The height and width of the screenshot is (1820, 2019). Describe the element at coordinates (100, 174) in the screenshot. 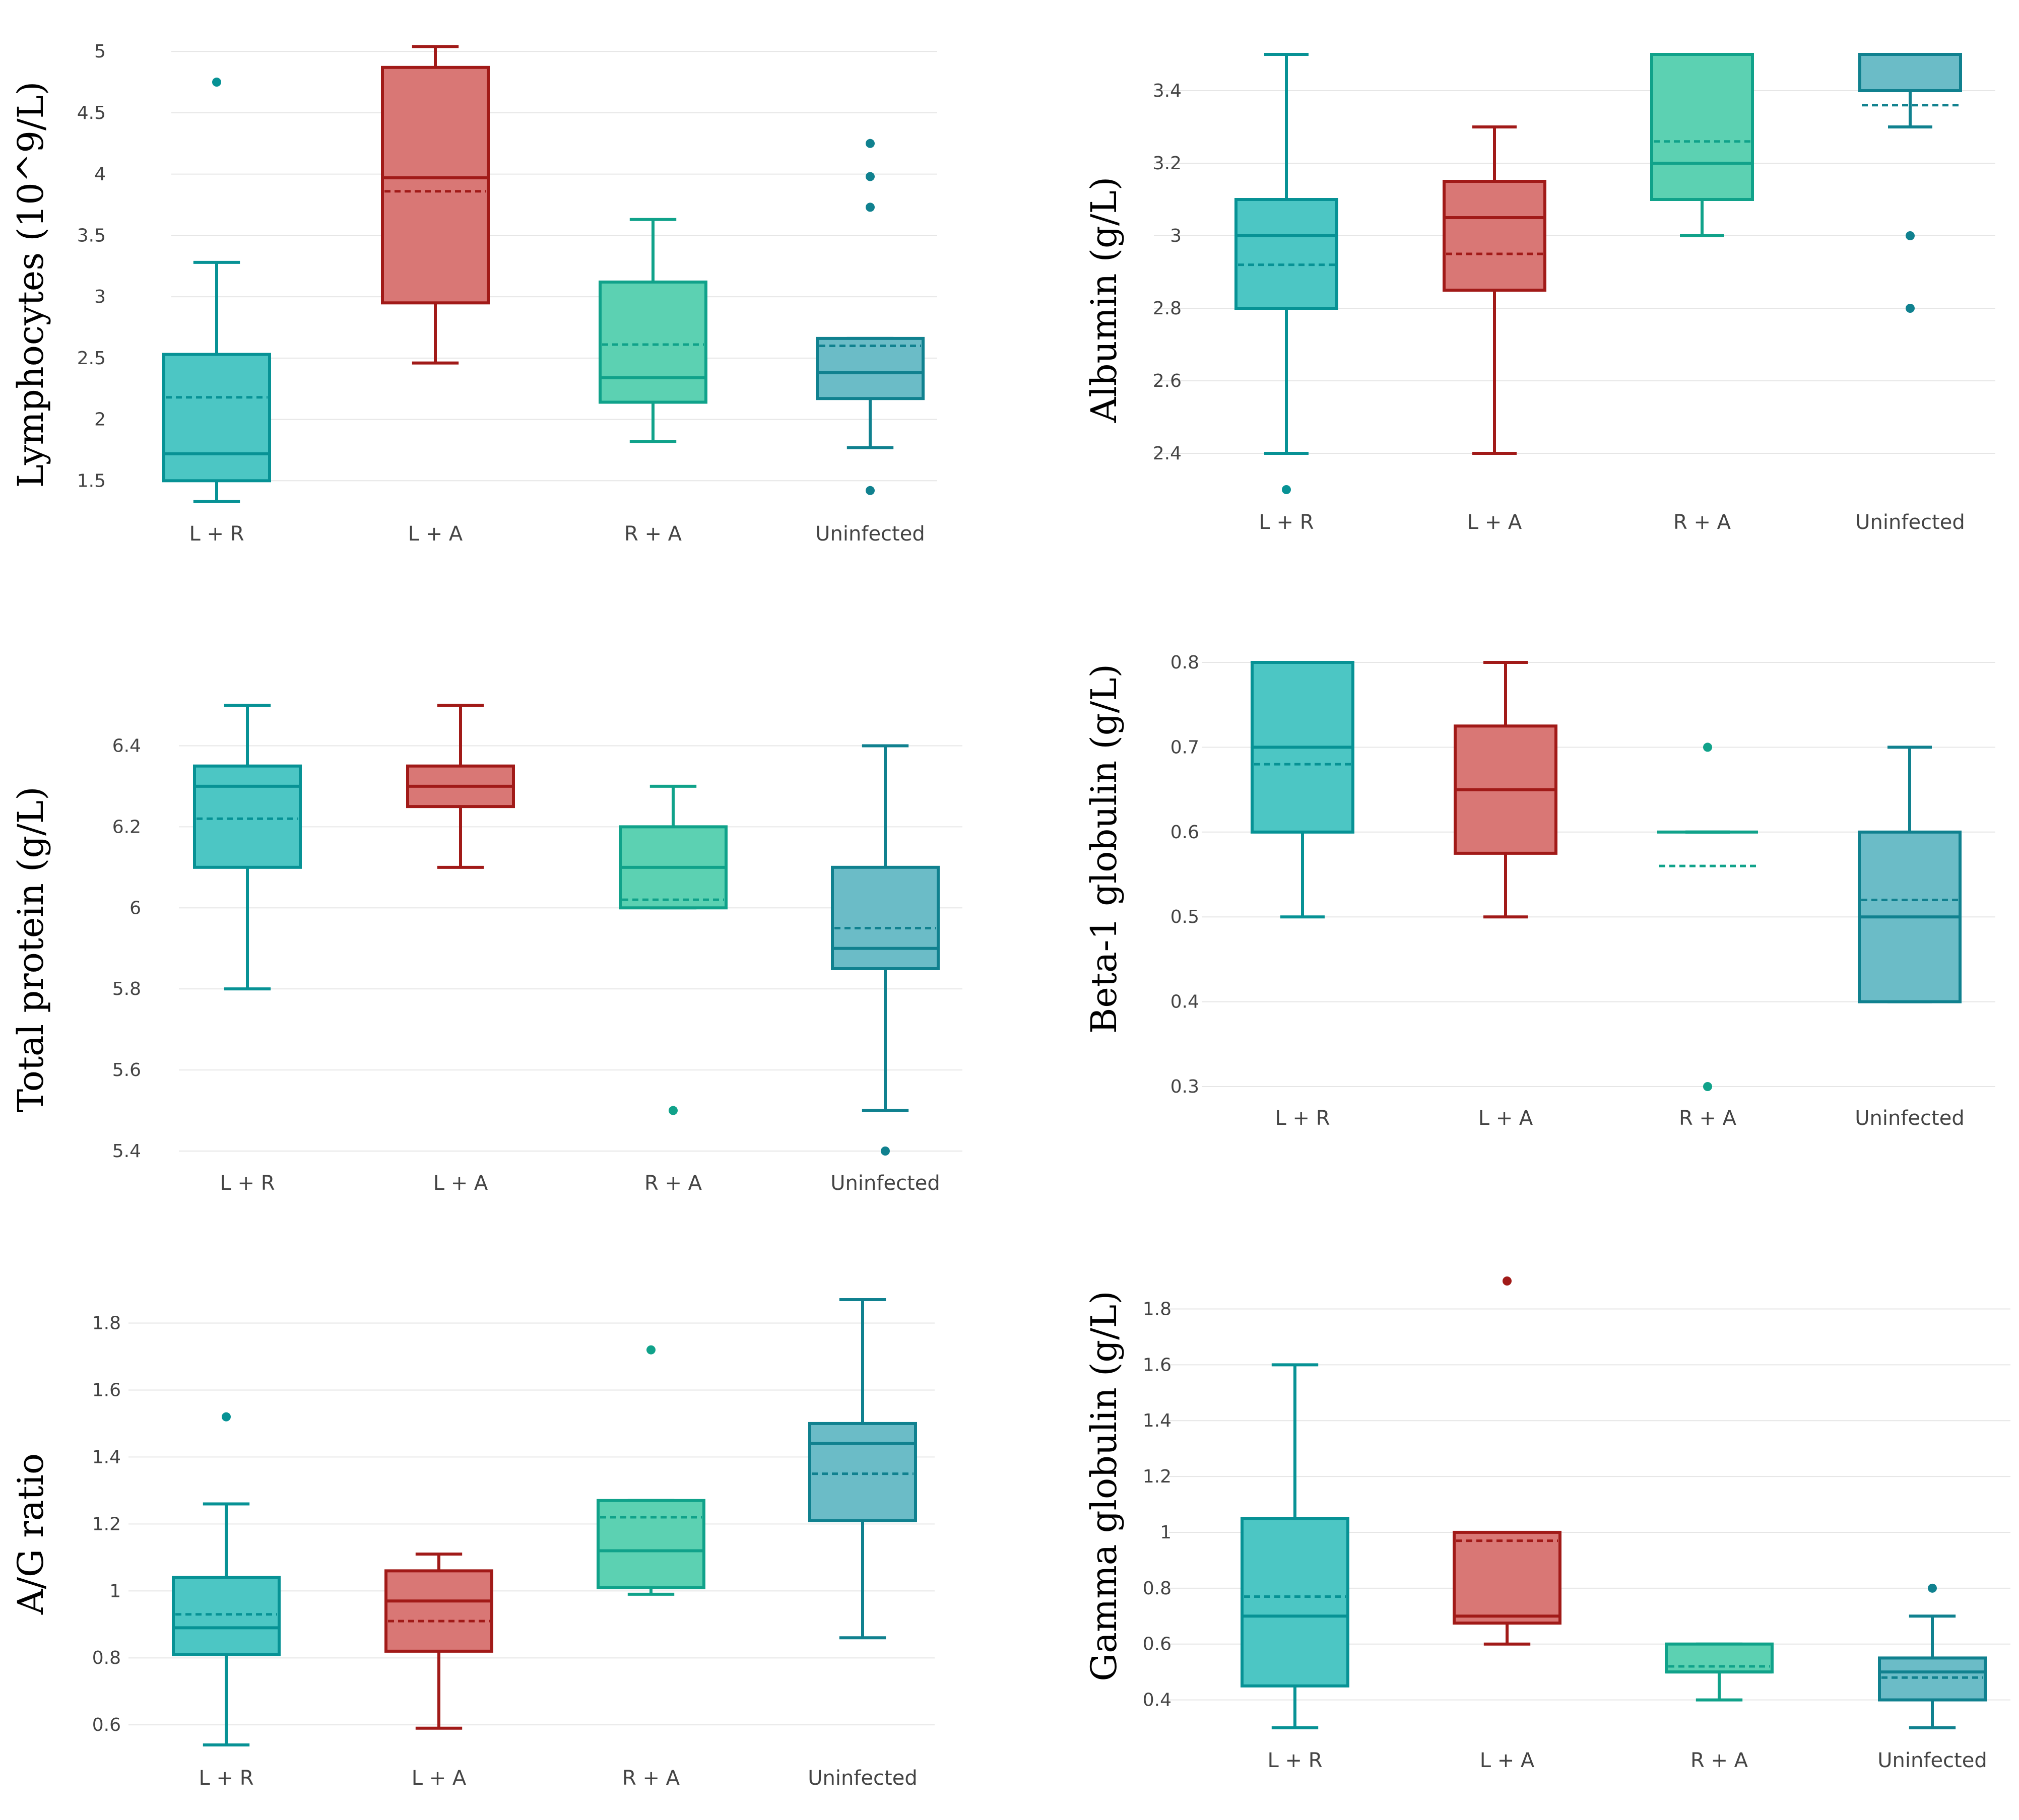

I see `y-tick-label: 4` at that location.